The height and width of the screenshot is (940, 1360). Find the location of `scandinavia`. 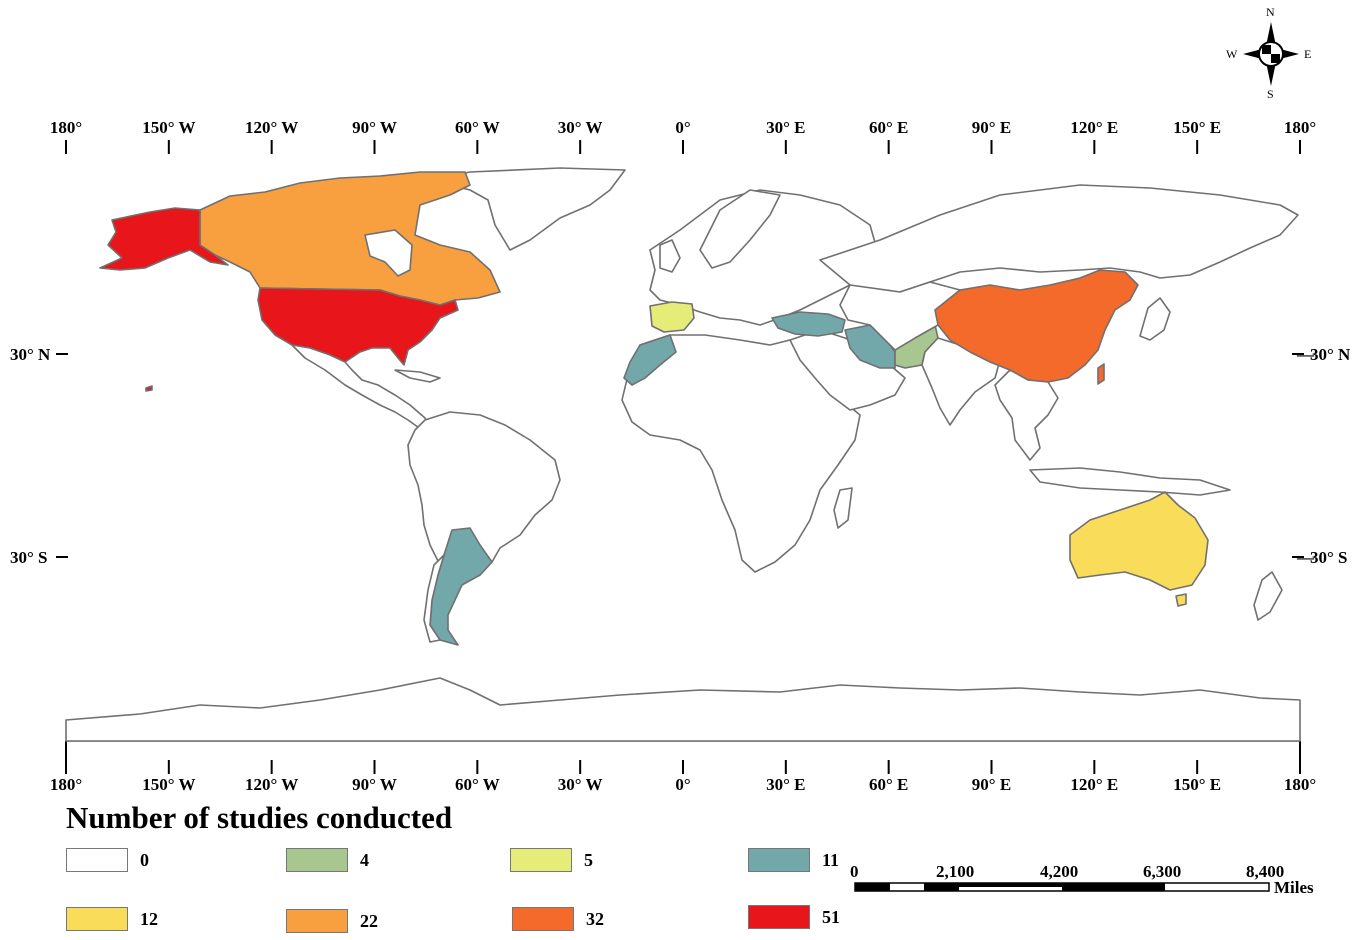

scandinavia is located at coordinates (740, 229).